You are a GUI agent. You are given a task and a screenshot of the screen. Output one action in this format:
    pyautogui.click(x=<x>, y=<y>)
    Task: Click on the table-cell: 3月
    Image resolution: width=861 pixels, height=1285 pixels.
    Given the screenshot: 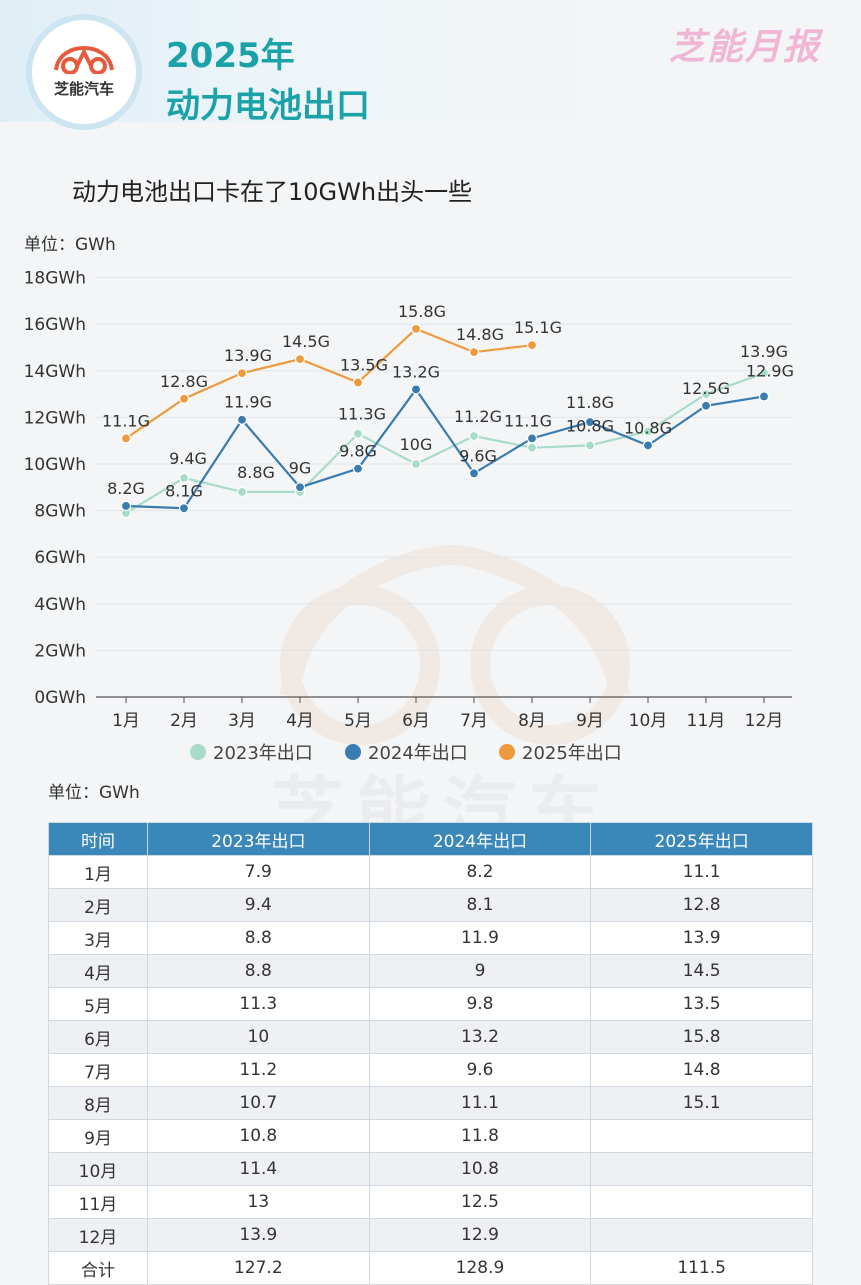 What is the action you would take?
    pyautogui.click(x=98, y=938)
    